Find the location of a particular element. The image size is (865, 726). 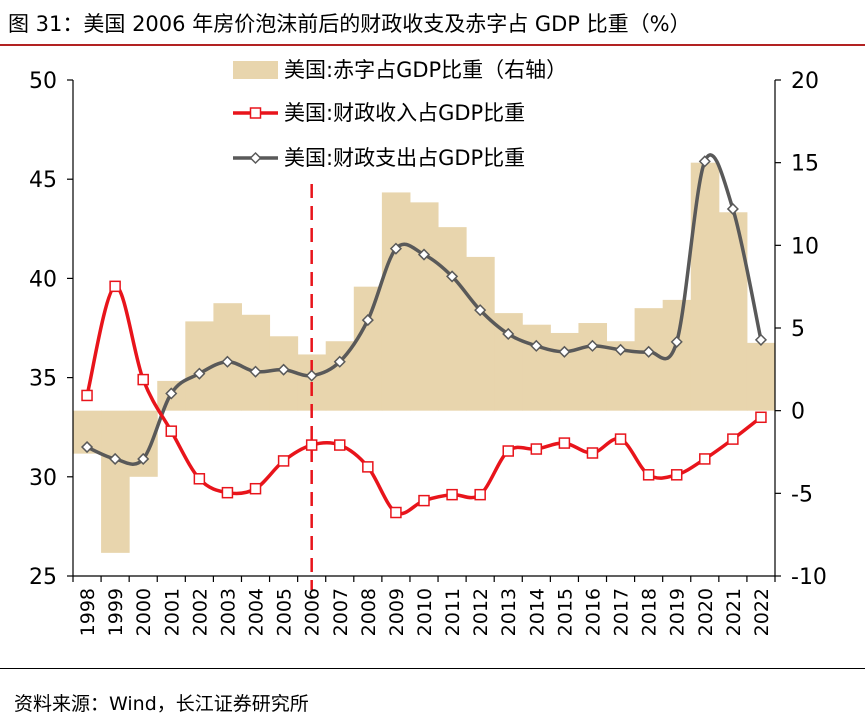

expenditure-point-2010 is located at coordinates (424, 254).